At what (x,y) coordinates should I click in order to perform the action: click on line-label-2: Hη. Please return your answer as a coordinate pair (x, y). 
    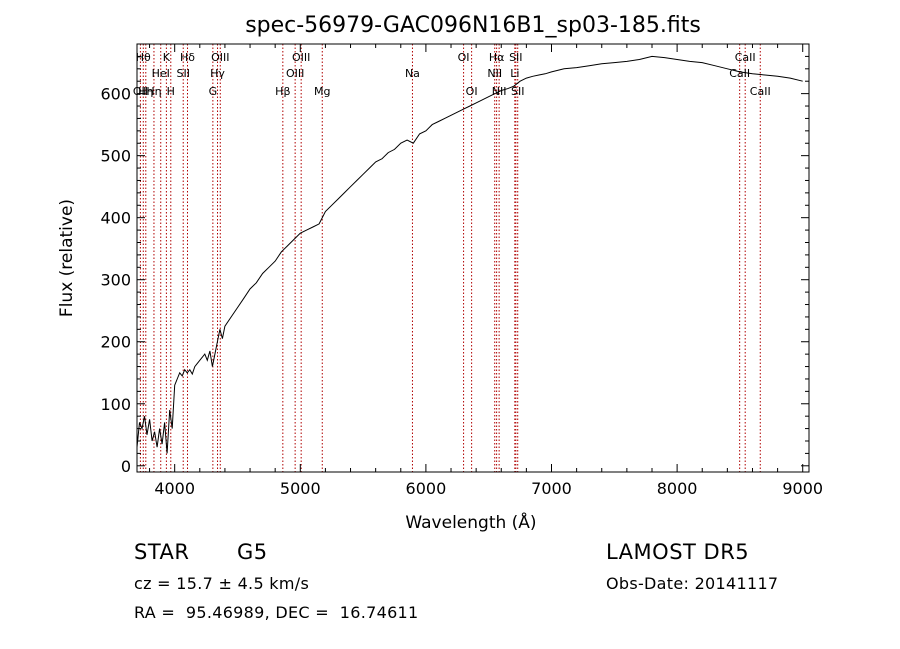
    Looking at the image, I should click on (145, 91).